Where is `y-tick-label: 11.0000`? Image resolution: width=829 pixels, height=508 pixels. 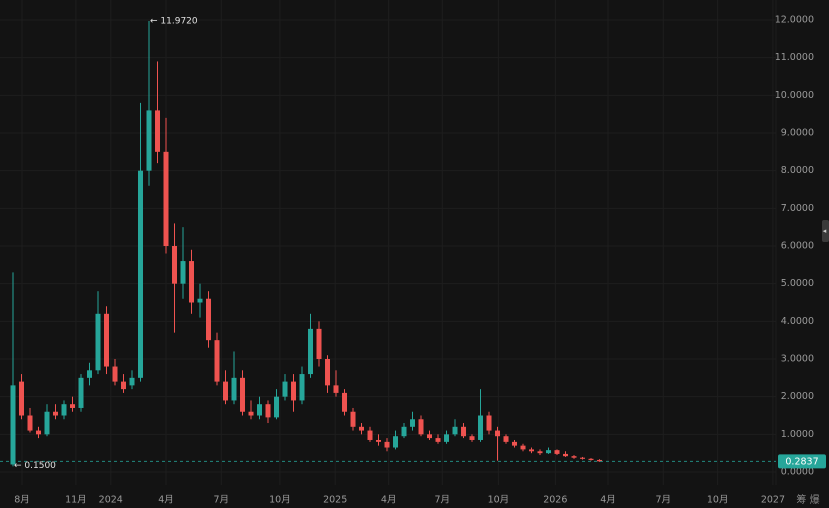
y-tick-label: 11.0000 is located at coordinates (794, 57).